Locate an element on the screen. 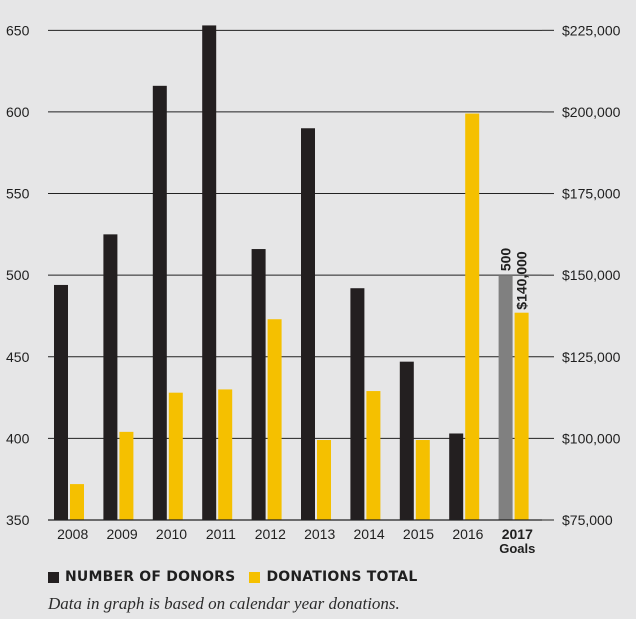 This screenshot has height=619, width=636. left-tick-label: 350 is located at coordinates (18, 520).